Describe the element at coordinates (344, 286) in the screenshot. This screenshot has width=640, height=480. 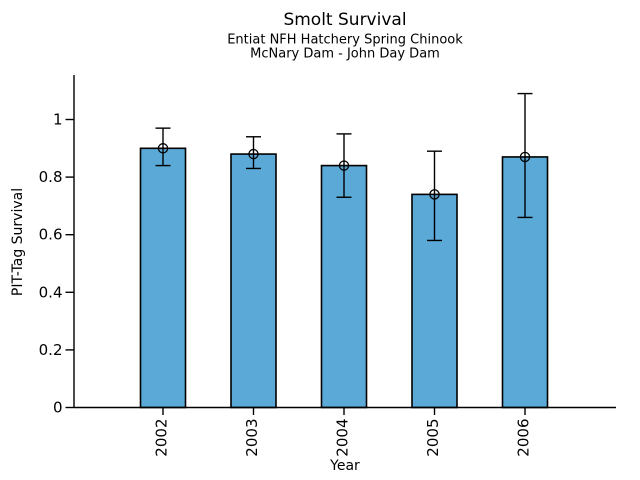
I see `bar-2004` at that location.